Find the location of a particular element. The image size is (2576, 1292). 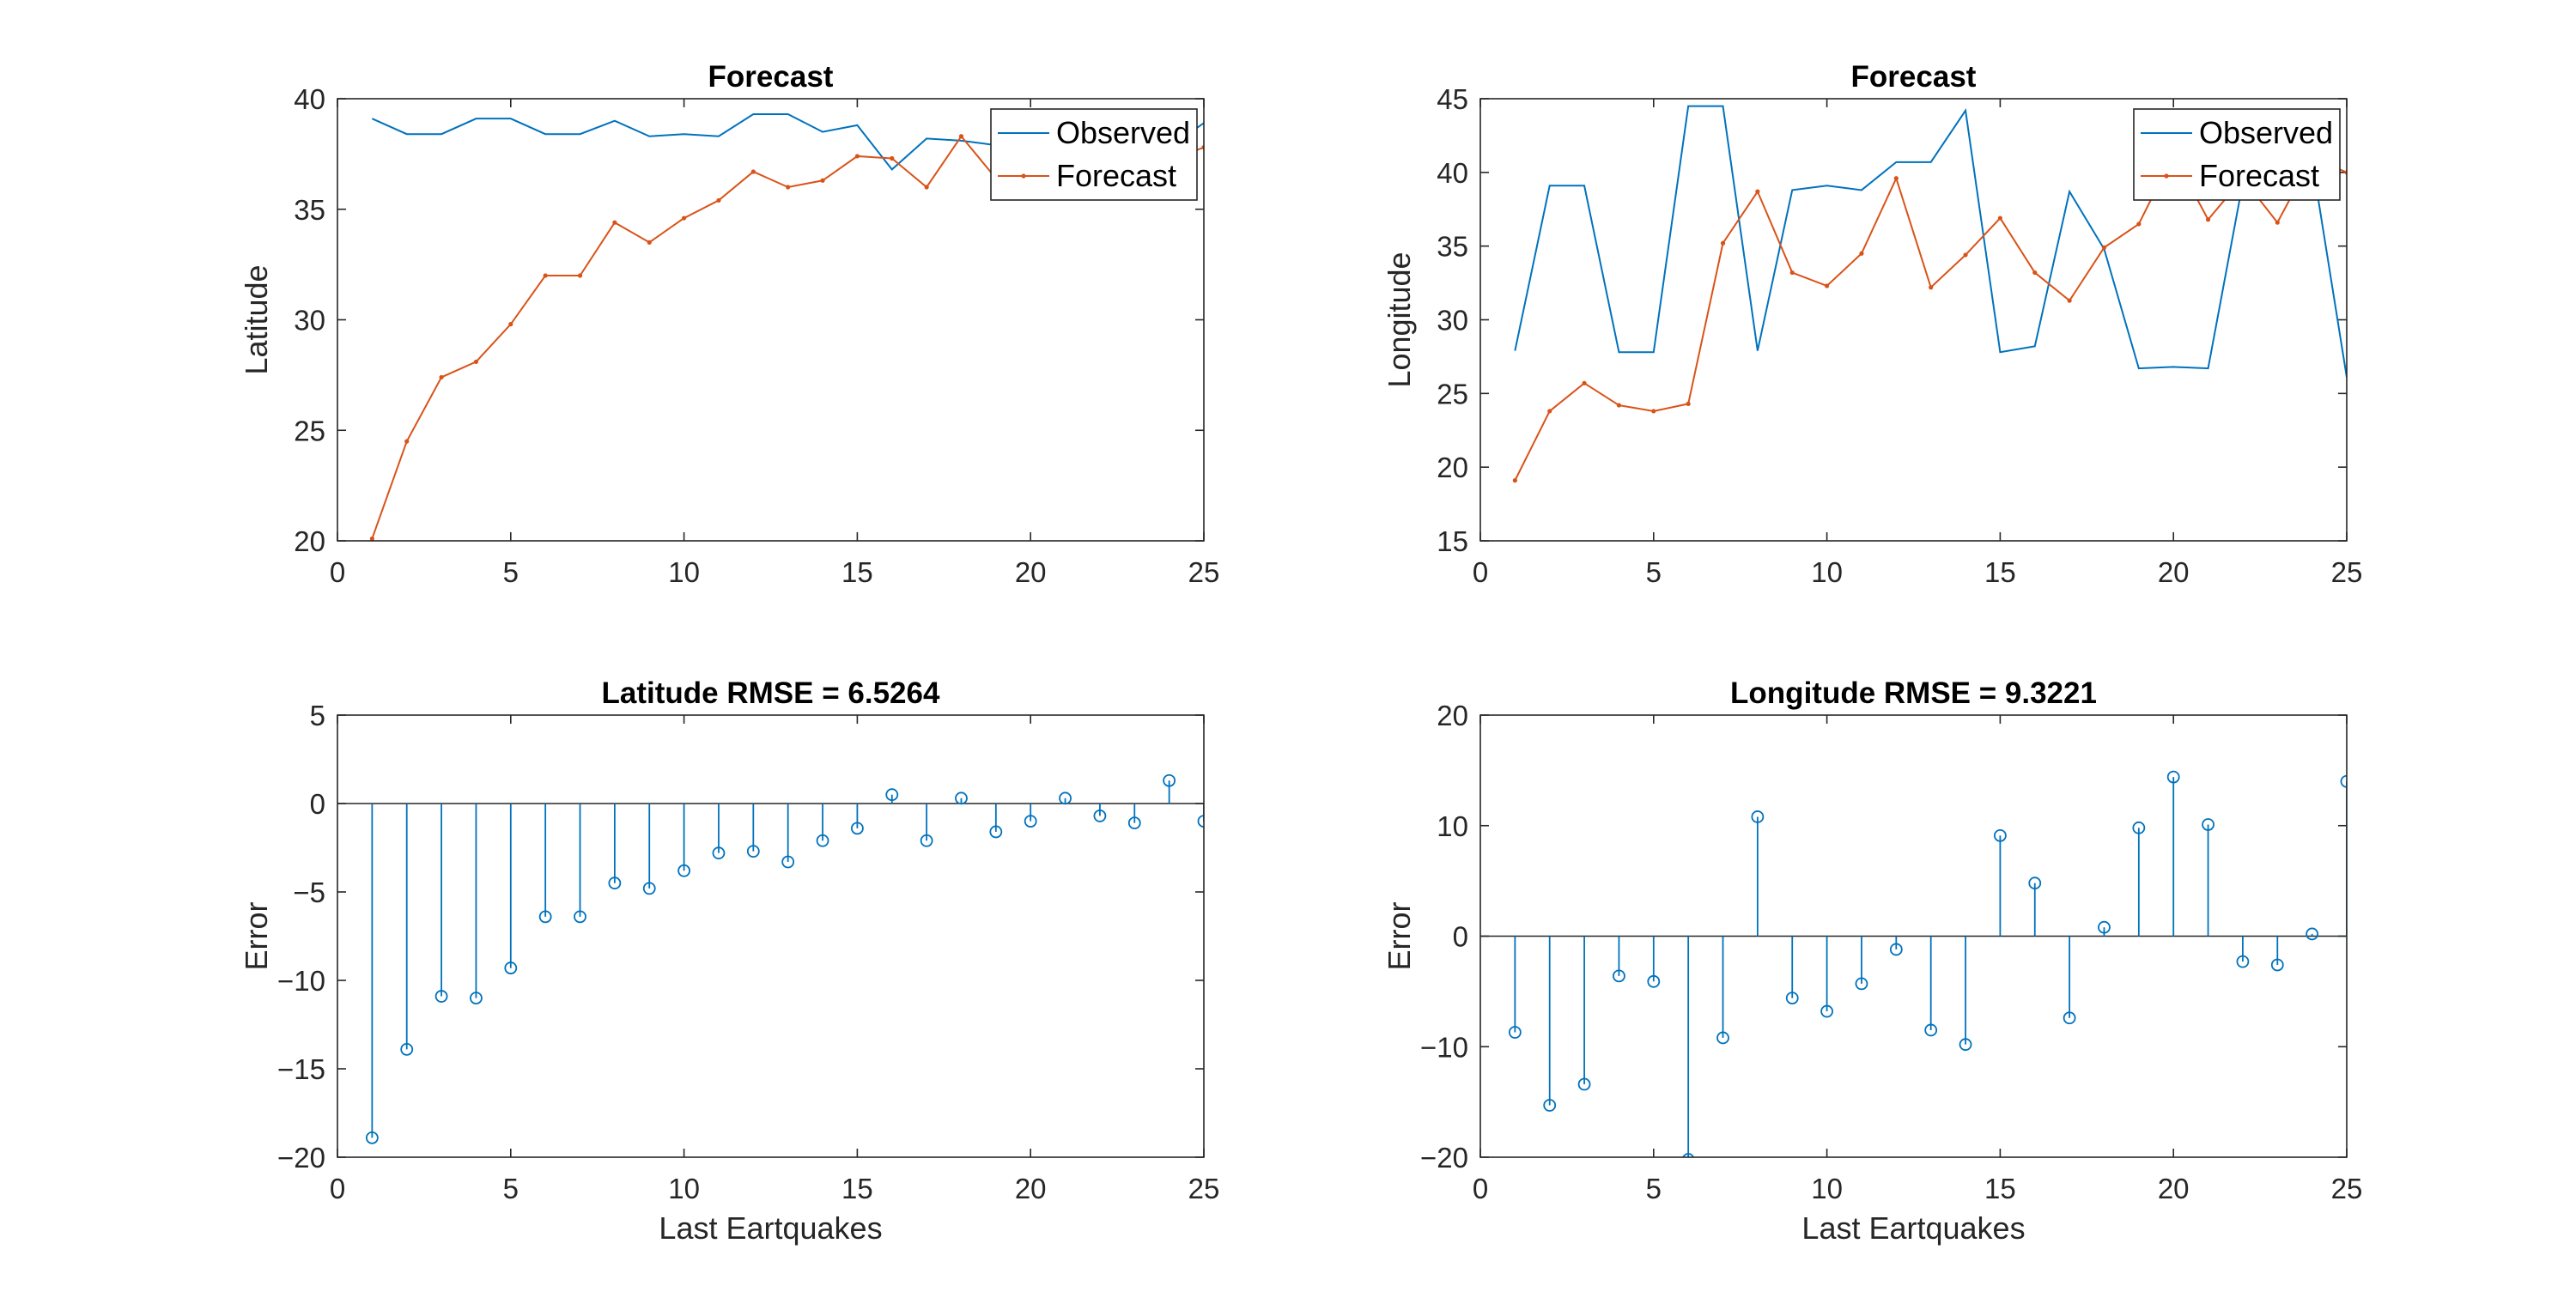

x-tick-label: 0 is located at coordinates (1481, 1188).